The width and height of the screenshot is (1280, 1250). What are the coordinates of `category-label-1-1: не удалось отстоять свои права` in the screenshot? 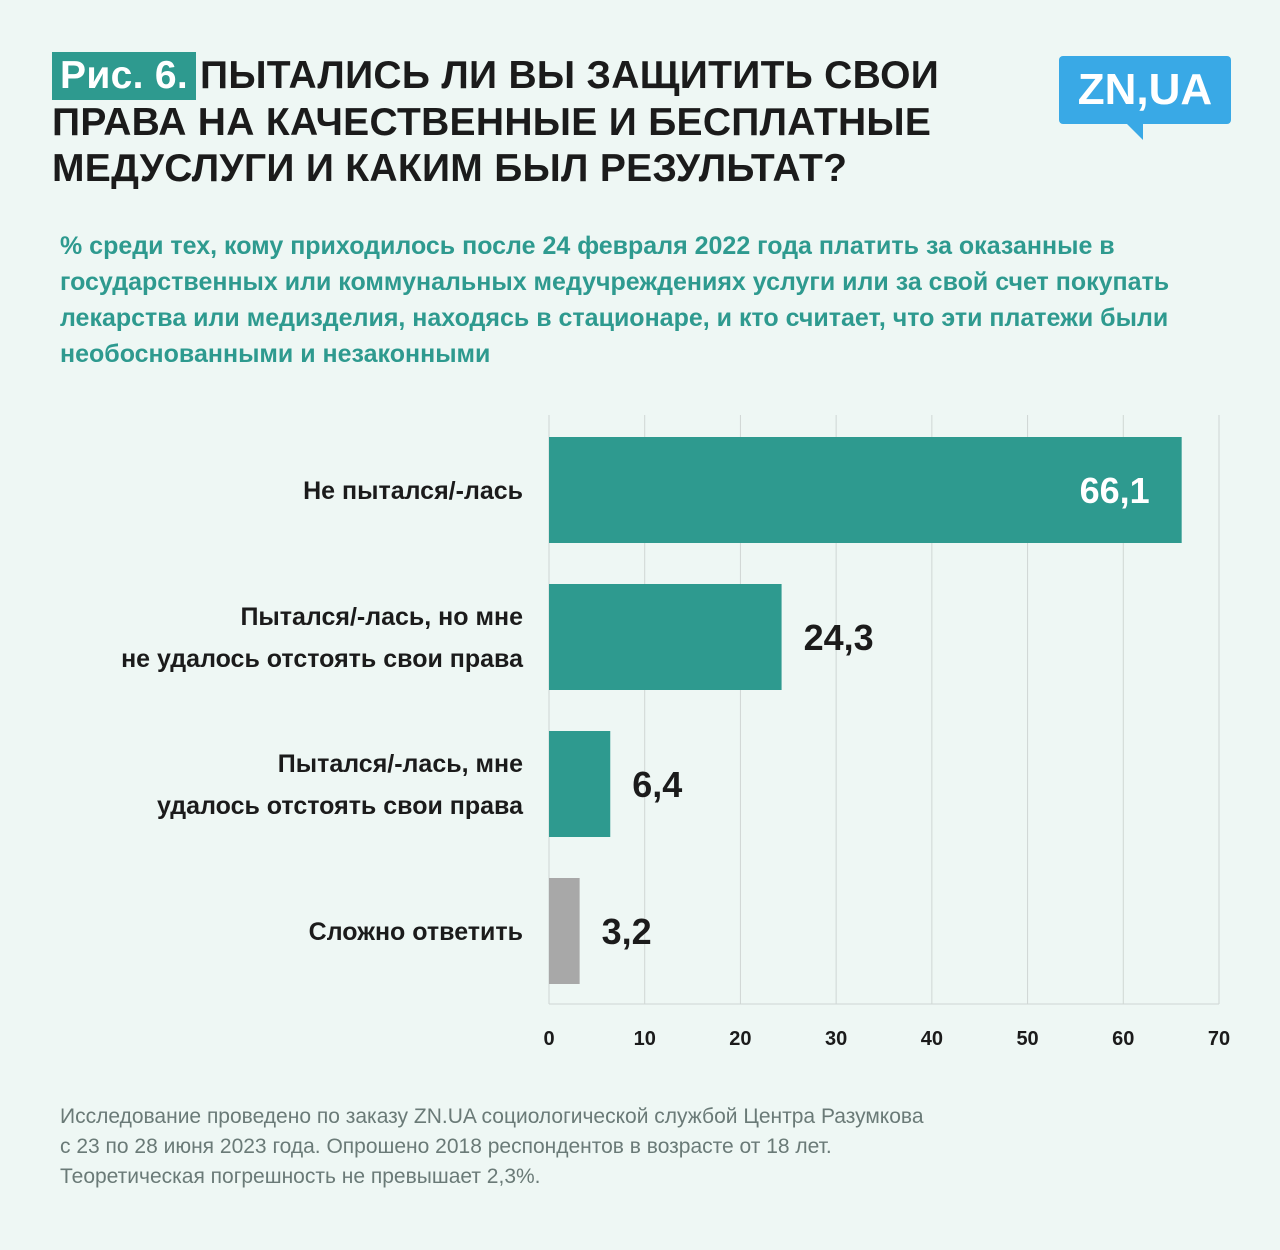 It's located at (322, 659).